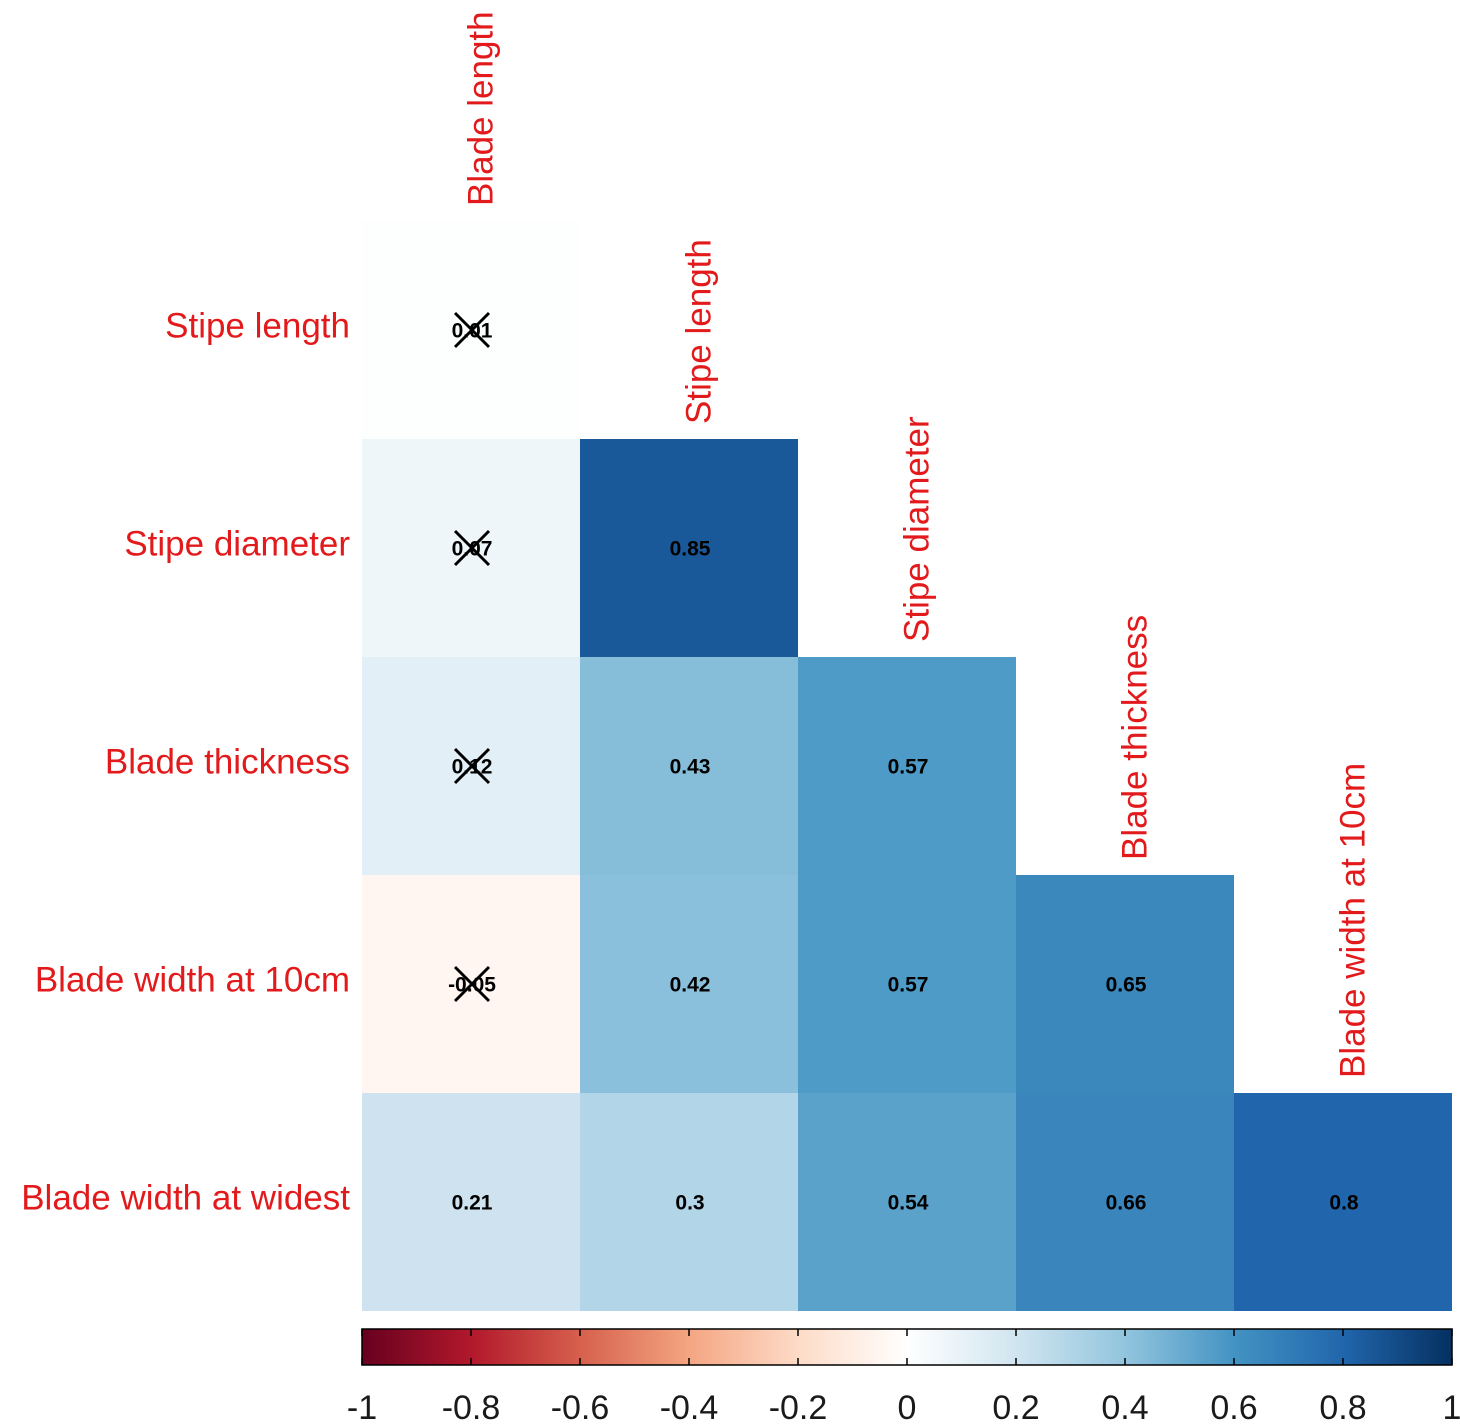 Image resolution: width=1460 pixels, height=1425 pixels. Describe the element at coordinates (1233, 1407) in the screenshot. I see `colorbar-tick-label: 0.6` at that location.